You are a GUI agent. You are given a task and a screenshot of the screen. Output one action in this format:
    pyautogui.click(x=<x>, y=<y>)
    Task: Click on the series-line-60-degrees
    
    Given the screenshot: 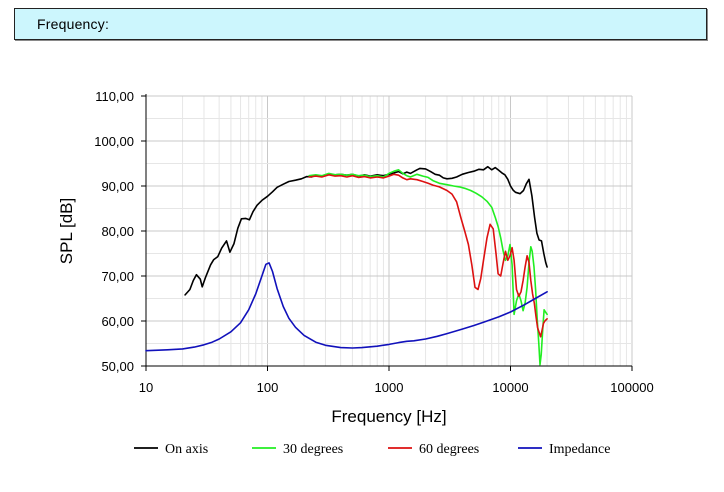 What is the action you would take?
    pyautogui.click(x=428, y=255)
    